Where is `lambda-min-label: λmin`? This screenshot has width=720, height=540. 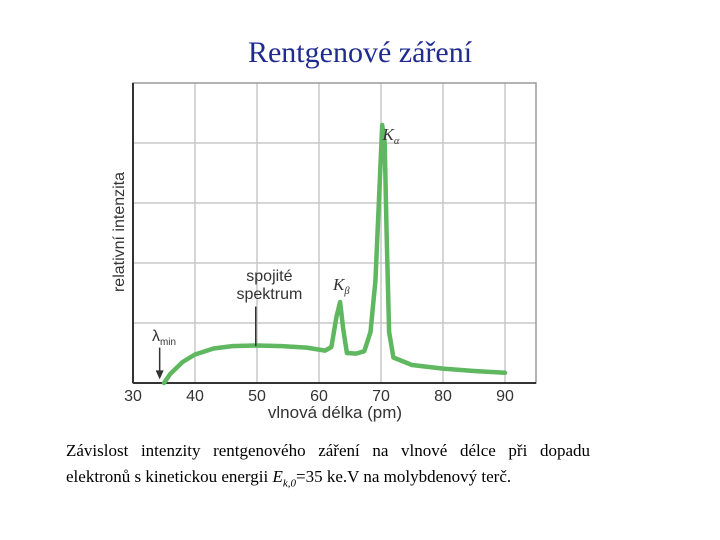
lambda-min-label: λmin is located at coordinates (164, 338).